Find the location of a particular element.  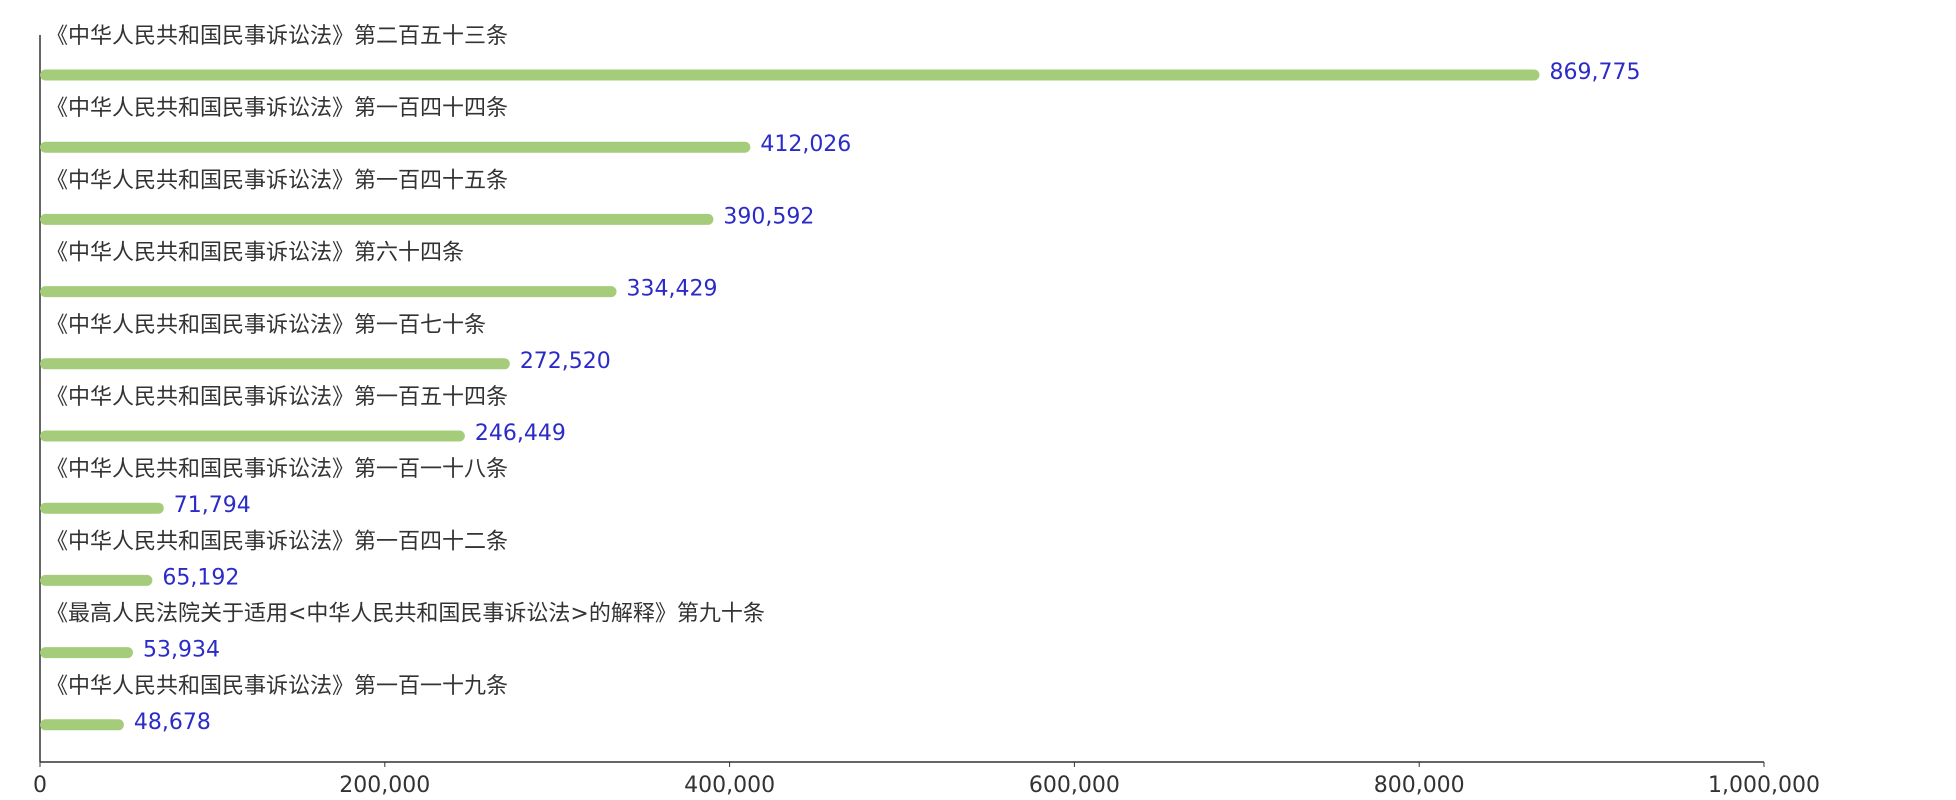

category-label: 《中华人民共和国民事诉讼法》第二百五十三条 is located at coordinates (277, 36).